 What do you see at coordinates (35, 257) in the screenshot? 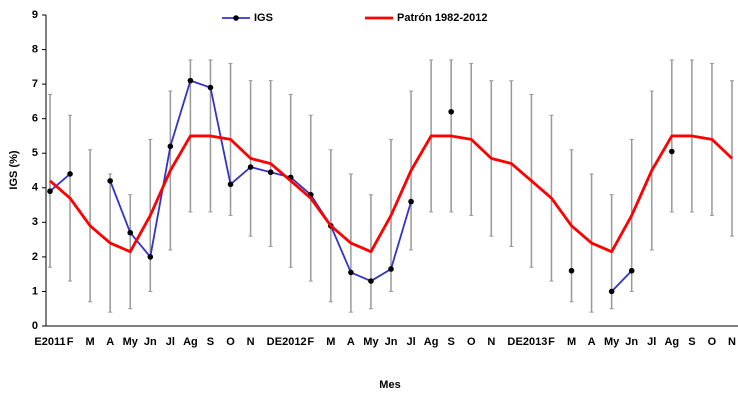
I see `y-tick-label: 2` at bounding box center [35, 257].